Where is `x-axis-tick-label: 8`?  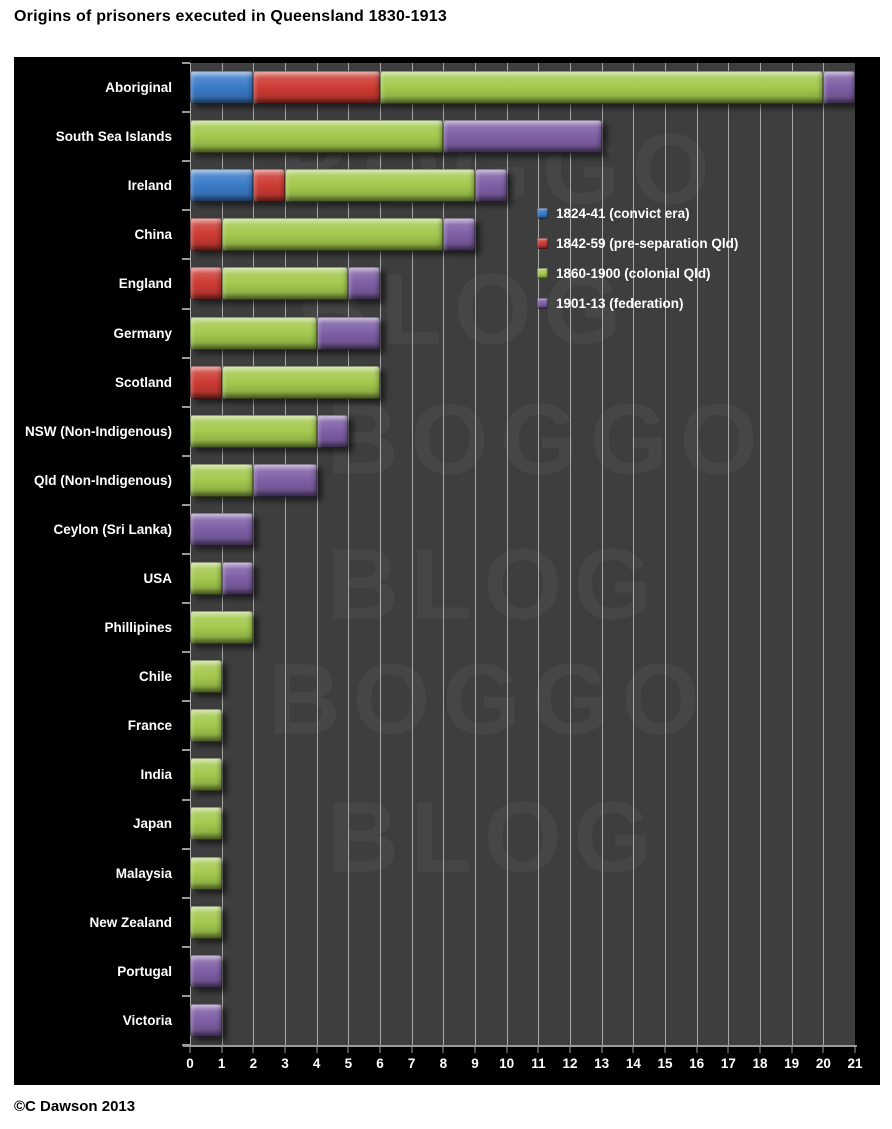
x-axis-tick-label: 8 is located at coordinates (443, 1063).